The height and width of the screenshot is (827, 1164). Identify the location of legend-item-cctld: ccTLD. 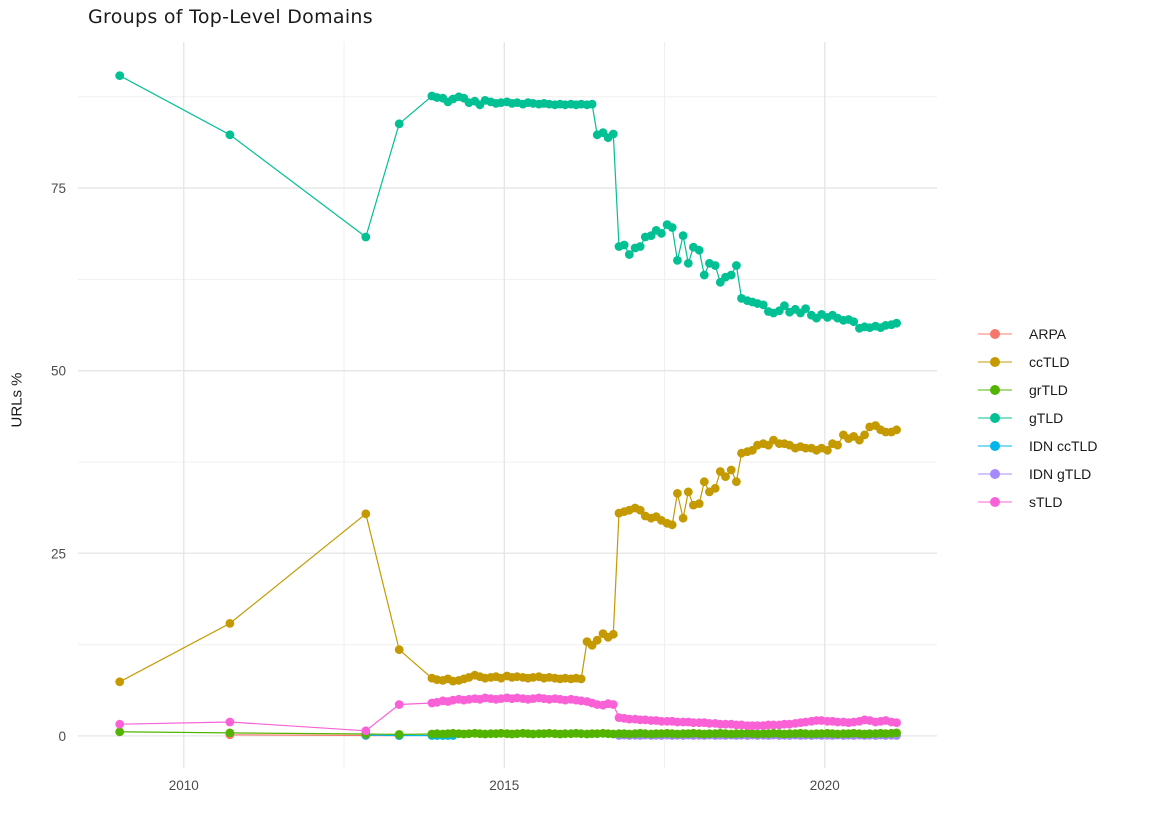
(1037, 362).